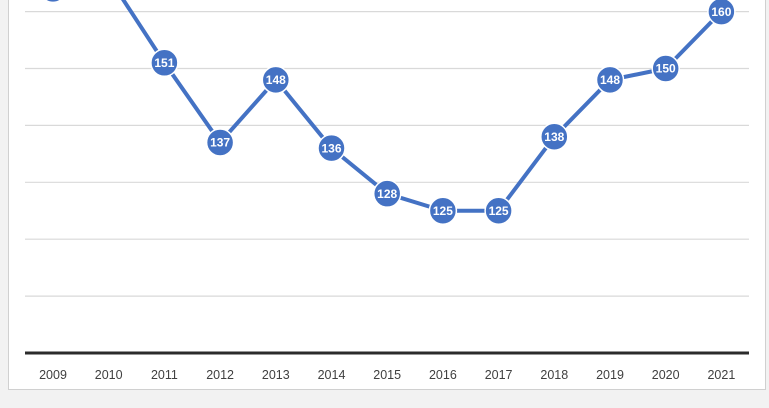  Describe the element at coordinates (332, 375) in the screenshot. I see `x-tick-label: 2014` at that location.